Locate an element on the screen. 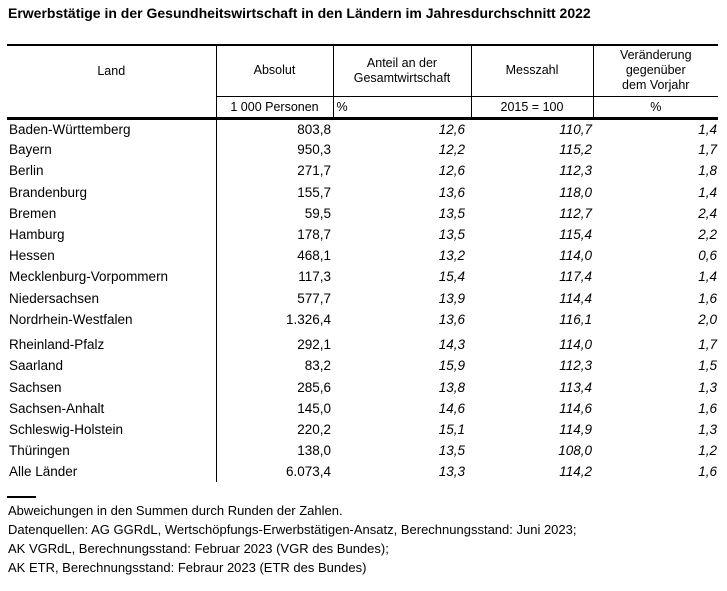 The height and width of the screenshot is (591, 727). cell-anteil: 13,8 is located at coordinates (451, 387).